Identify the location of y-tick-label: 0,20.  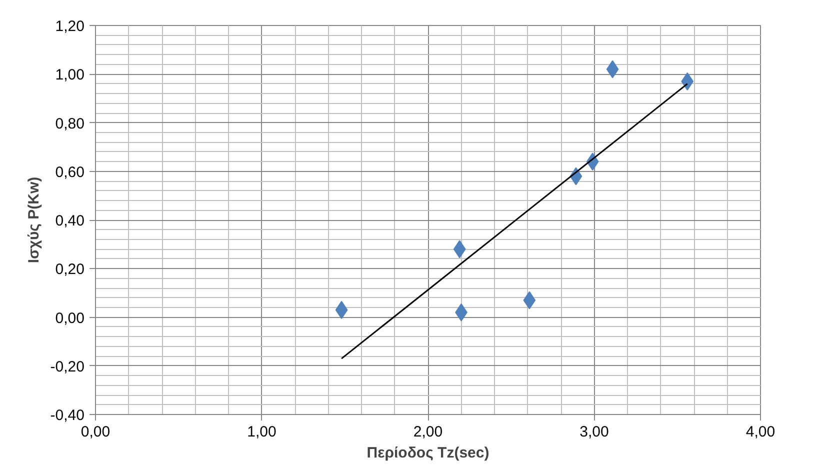
(70, 269).